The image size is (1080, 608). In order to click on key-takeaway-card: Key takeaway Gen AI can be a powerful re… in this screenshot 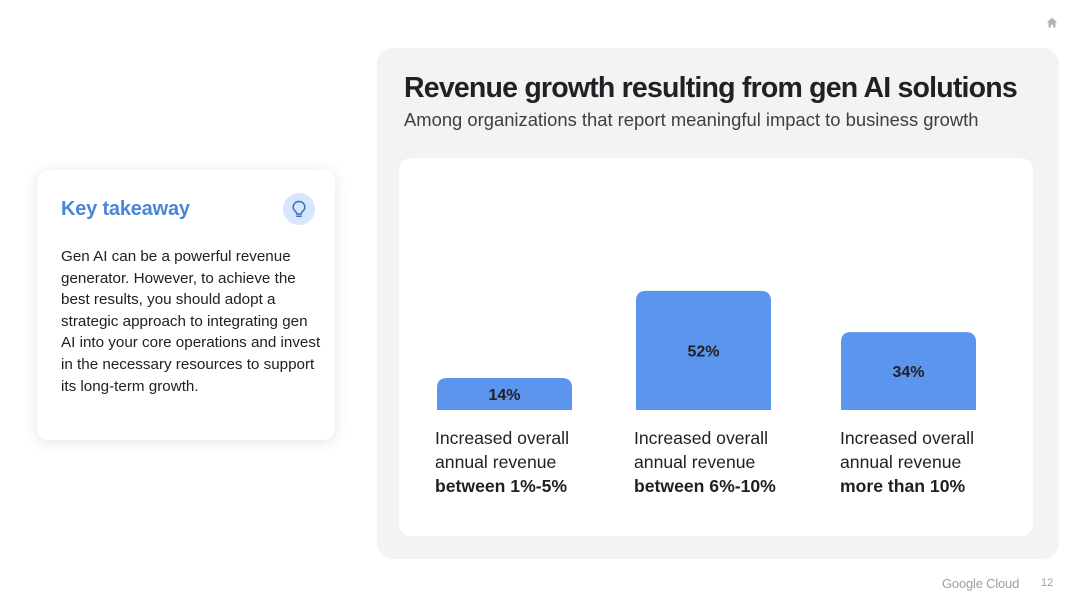, I will do `click(186, 305)`.